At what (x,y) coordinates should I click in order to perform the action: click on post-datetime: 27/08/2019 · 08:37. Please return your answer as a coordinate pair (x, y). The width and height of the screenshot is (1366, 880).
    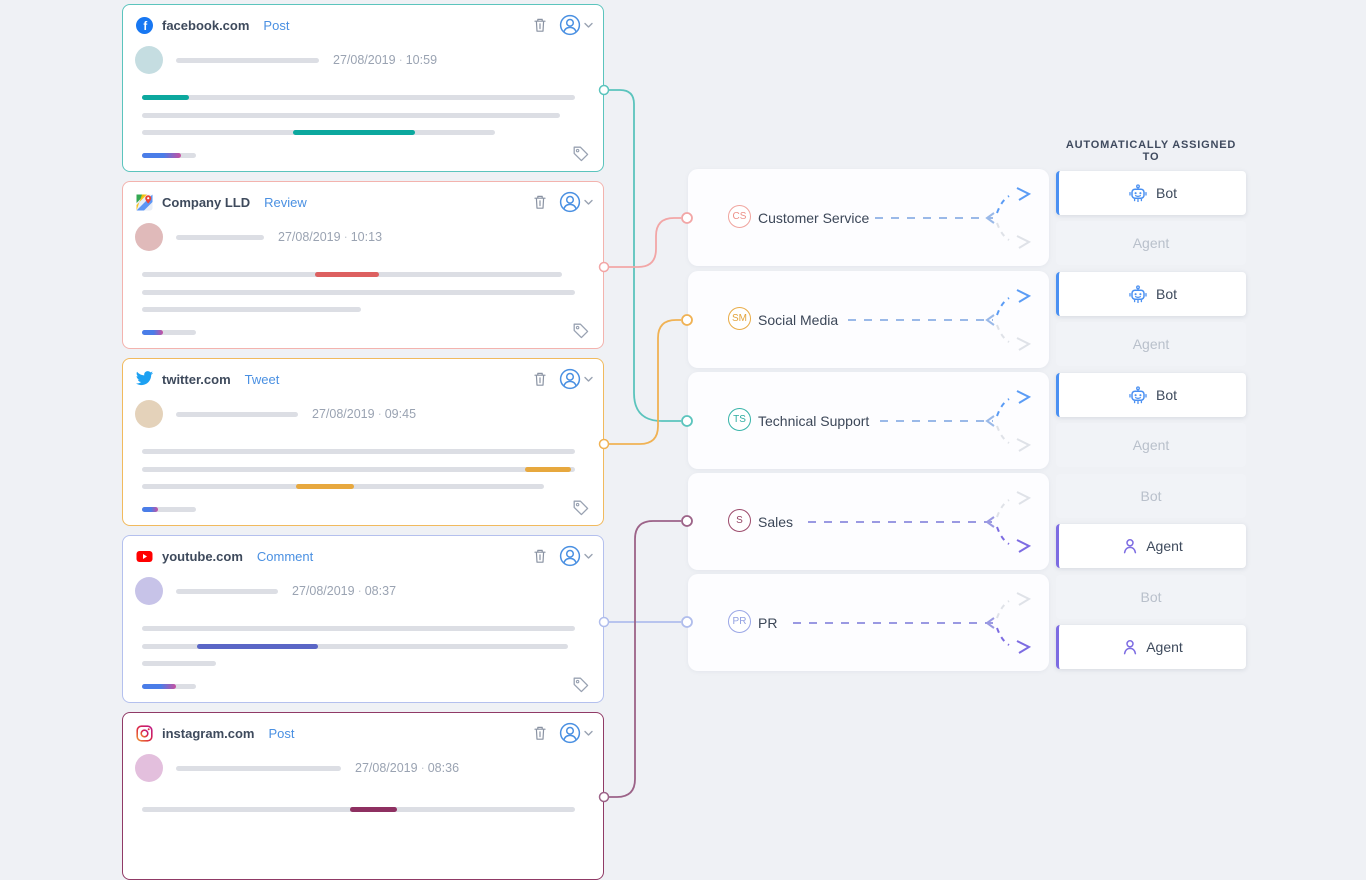
    Looking at the image, I should click on (344, 591).